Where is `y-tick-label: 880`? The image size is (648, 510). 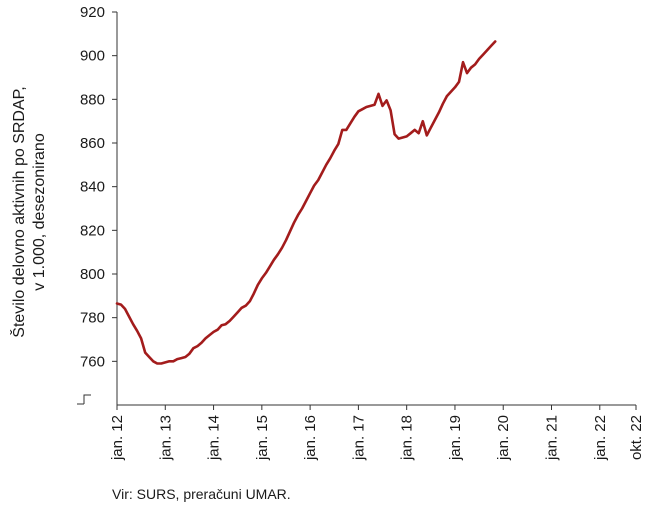 y-tick-label: 880 is located at coordinates (92, 99).